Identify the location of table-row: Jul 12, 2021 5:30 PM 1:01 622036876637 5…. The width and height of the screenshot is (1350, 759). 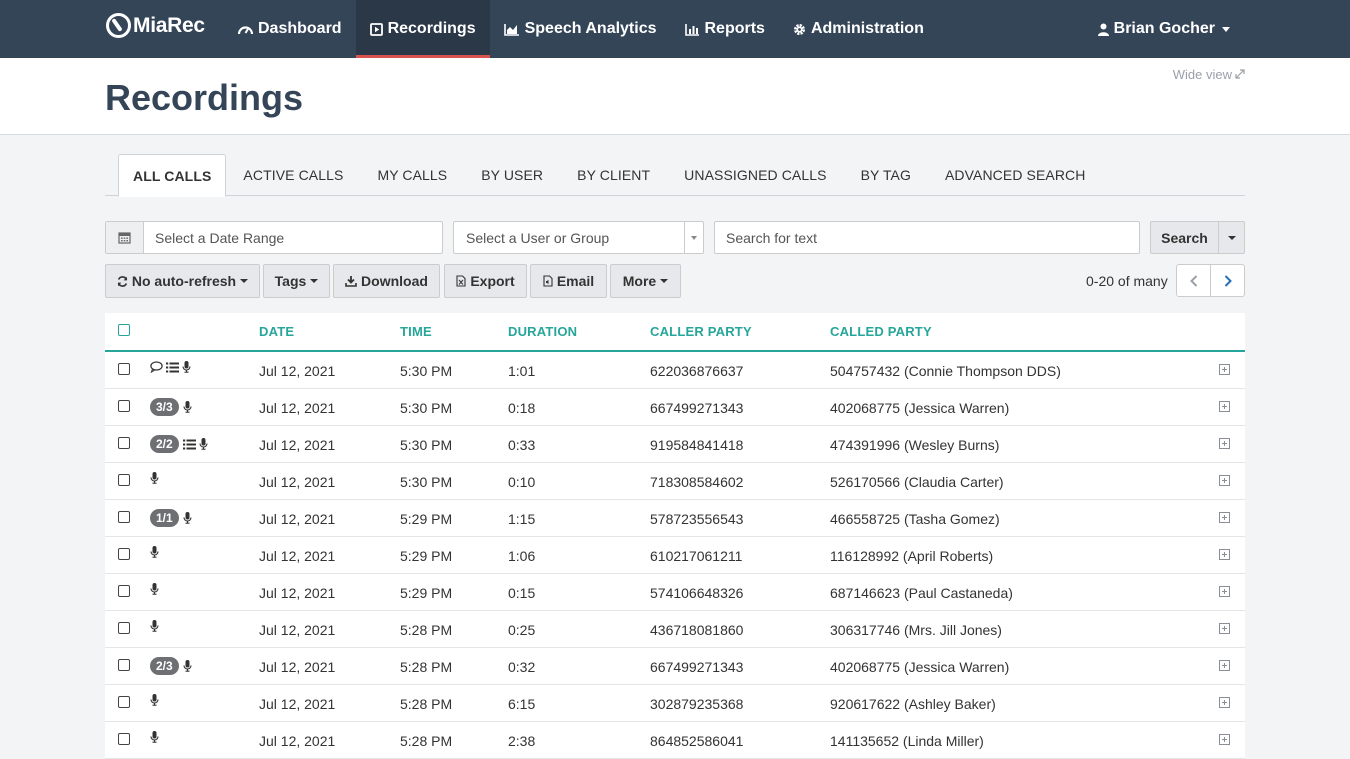
(675, 370).